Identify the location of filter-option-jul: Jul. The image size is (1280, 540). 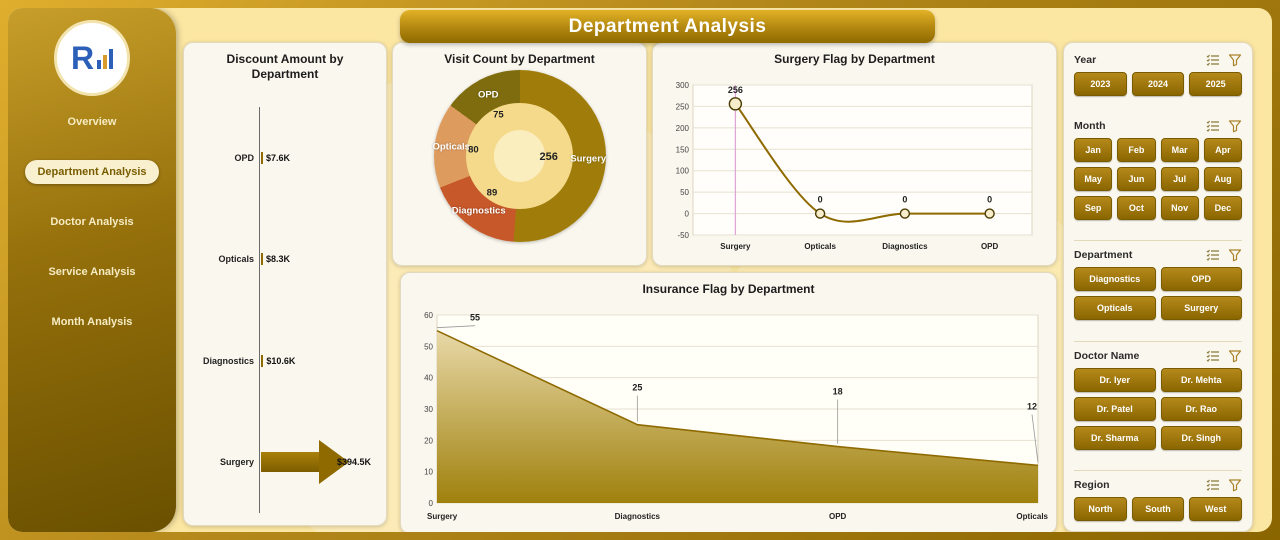
(1179, 178).